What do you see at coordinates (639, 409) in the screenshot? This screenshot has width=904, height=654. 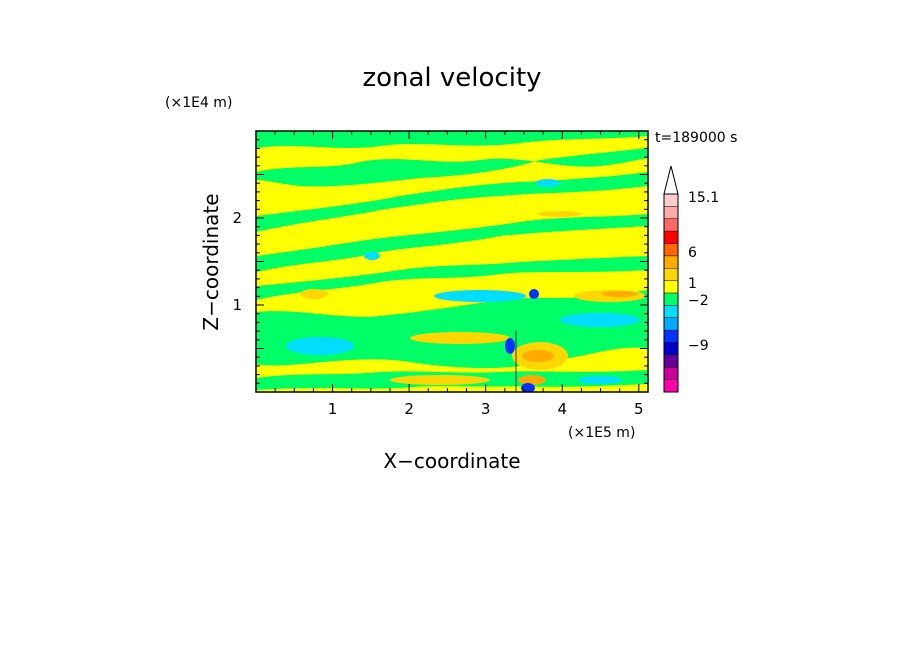 I see `x-tick-label: 5` at bounding box center [639, 409].